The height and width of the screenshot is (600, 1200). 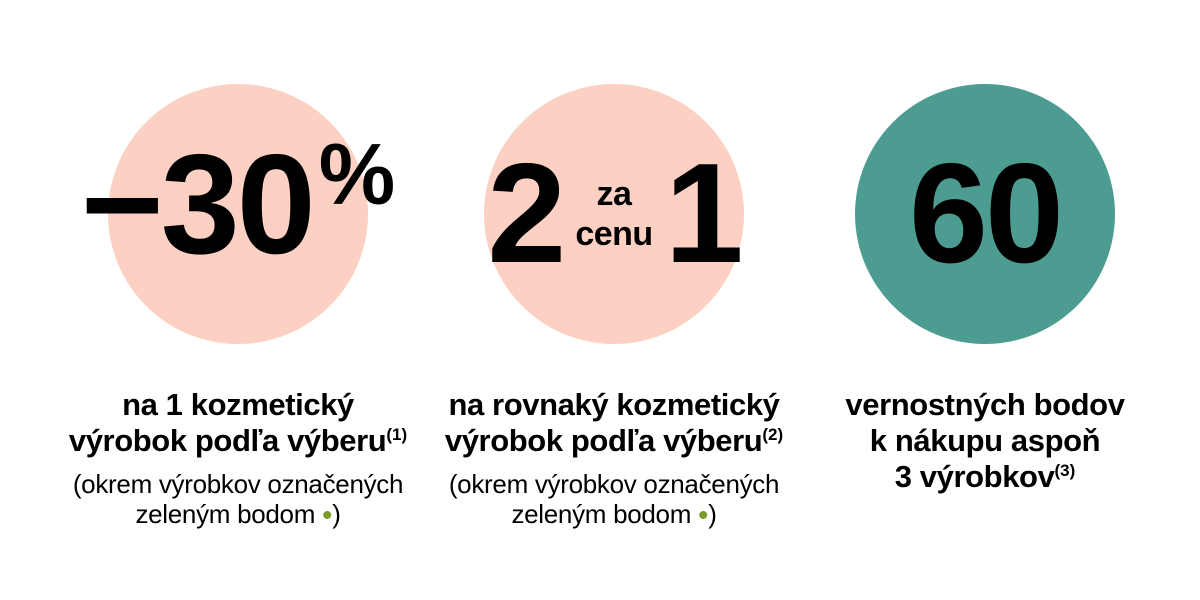 What do you see at coordinates (614, 193) in the screenshot?
I see `za-label: za` at bounding box center [614, 193].